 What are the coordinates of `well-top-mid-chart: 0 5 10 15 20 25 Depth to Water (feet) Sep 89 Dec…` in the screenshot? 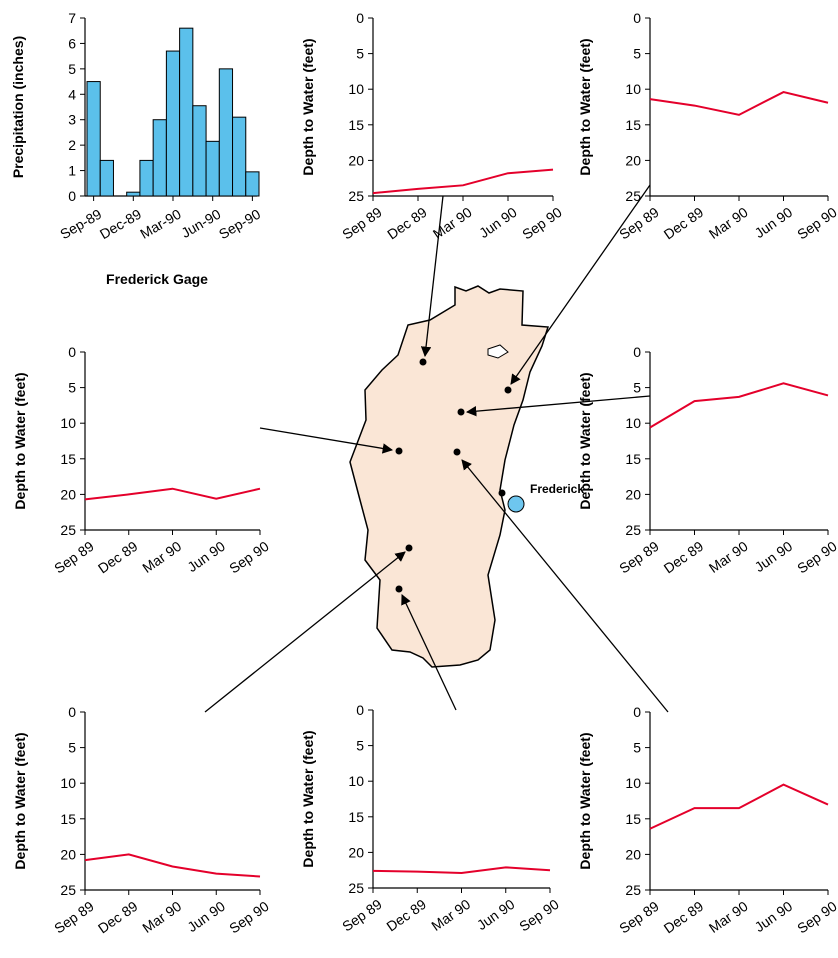 It's located at (432, 126).